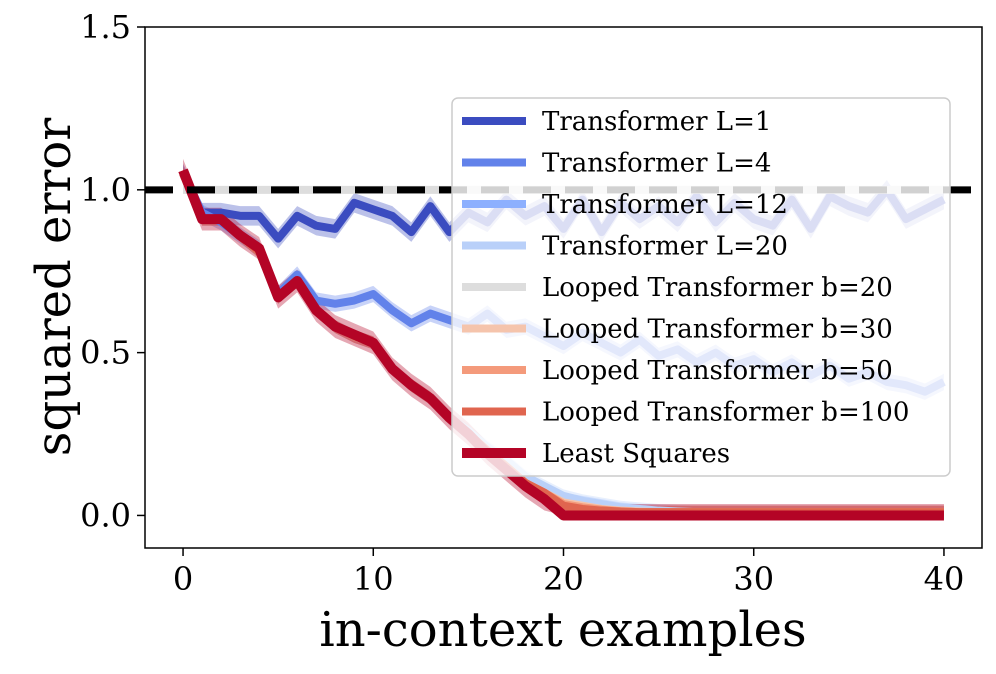 This screenshot has width=996, height=674. I want to click on x-tick-label: 20, so click(563, 579).